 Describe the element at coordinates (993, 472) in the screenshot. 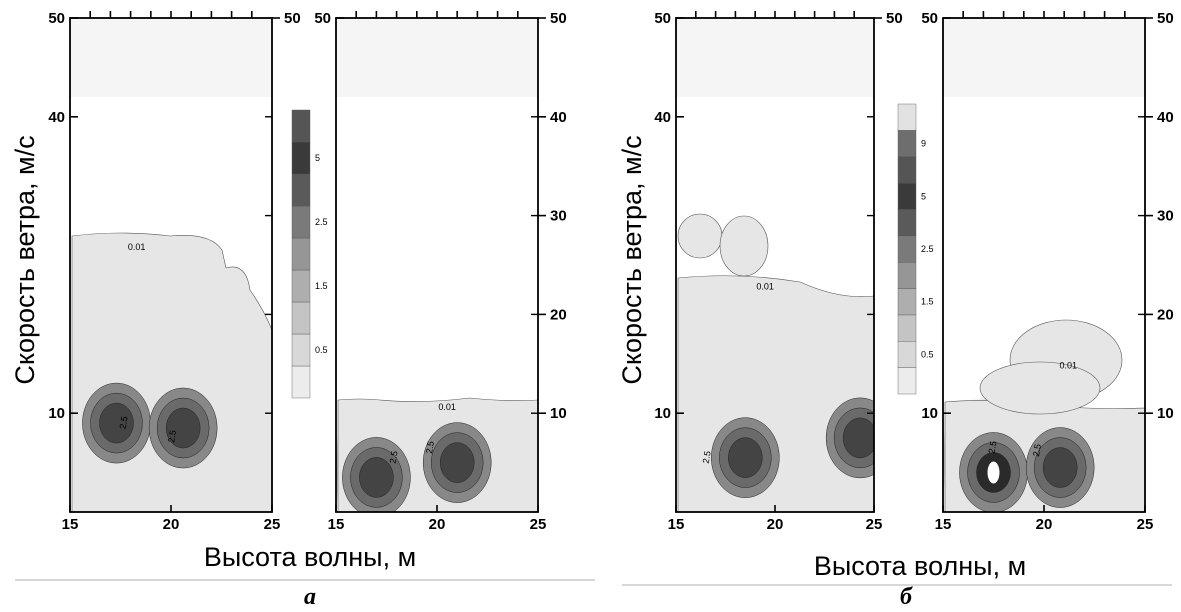

I see `contour-peak` at that location.